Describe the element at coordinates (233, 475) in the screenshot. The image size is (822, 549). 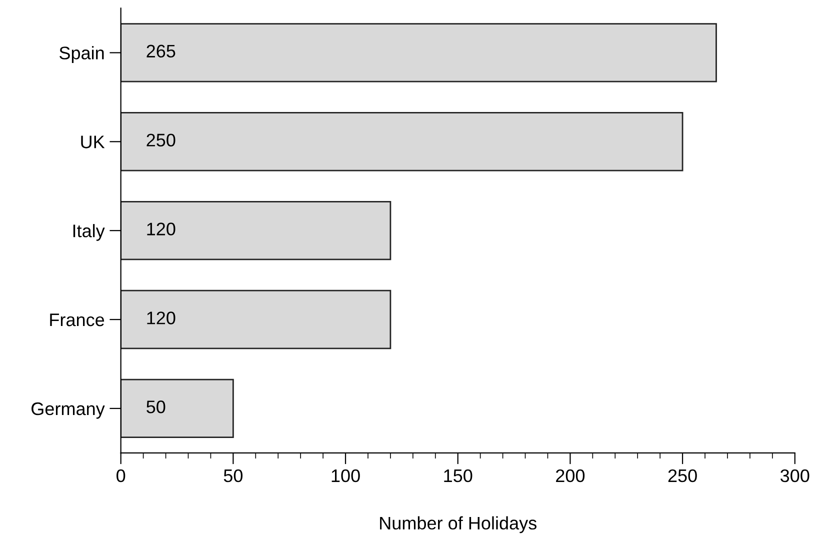
I see `x-tick-label: 50` at that location.